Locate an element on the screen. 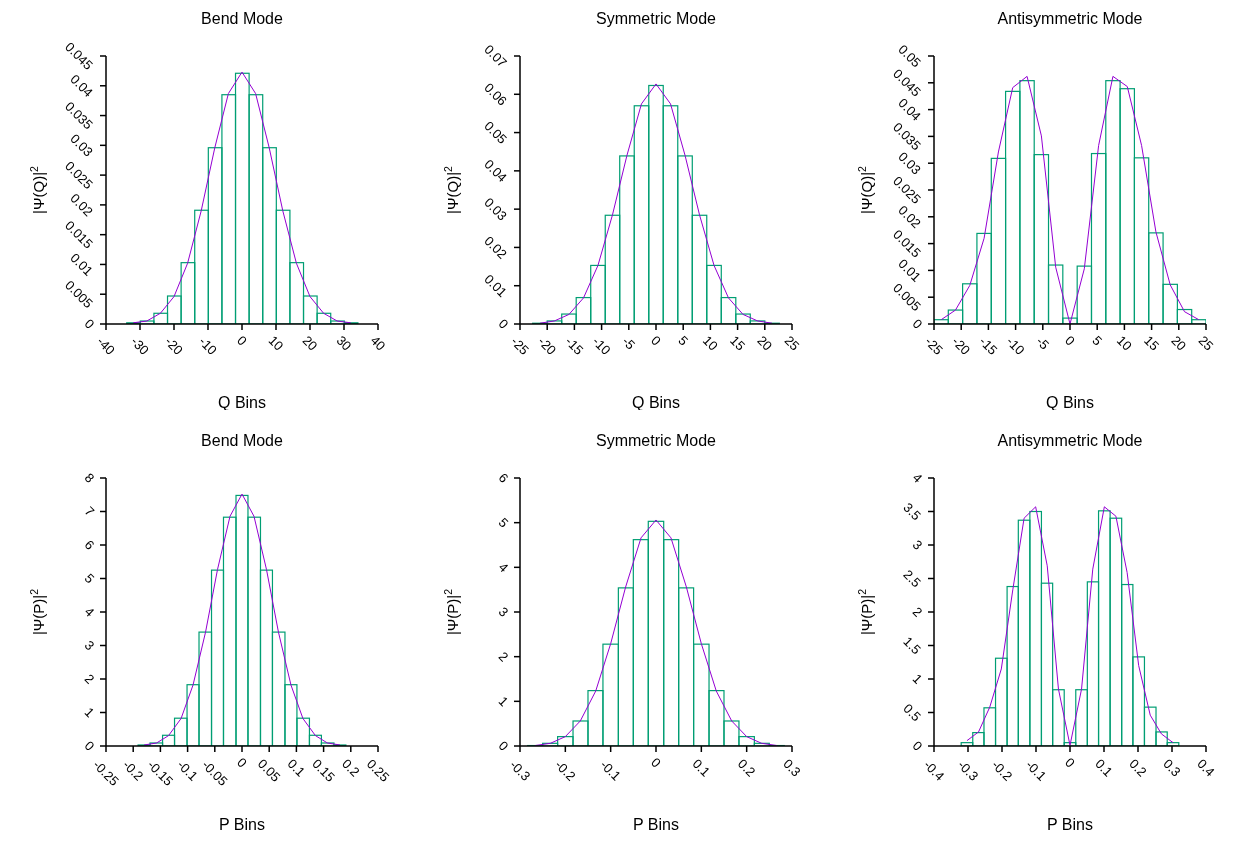 This screenshot has width=1252, height=867. y-tick-label: 0.05 is located at coordinates (495, 132).